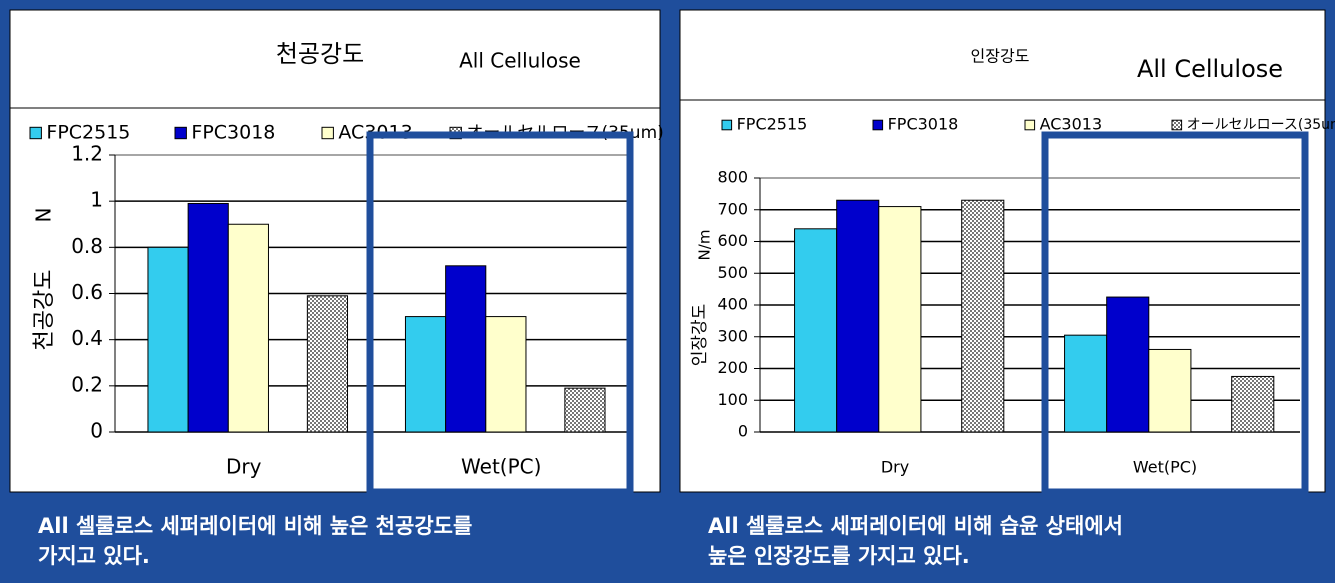  What do you see at coordinates (732, 304) in the screenshot?
I see `y-tick-label: 400` at bounding box center [732, 304].